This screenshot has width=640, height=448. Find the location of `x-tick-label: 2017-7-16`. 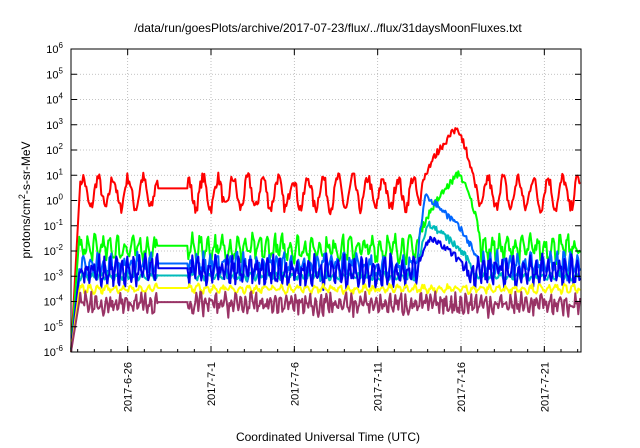

x-tick-label: 2017-7-16 is located at coordinates (462, 387).